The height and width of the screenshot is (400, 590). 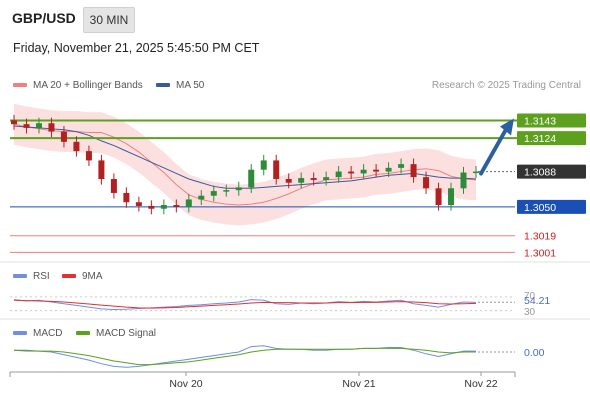 I want to click on legend-macd-signal: MACD Signal, so click(x=116, y=333).